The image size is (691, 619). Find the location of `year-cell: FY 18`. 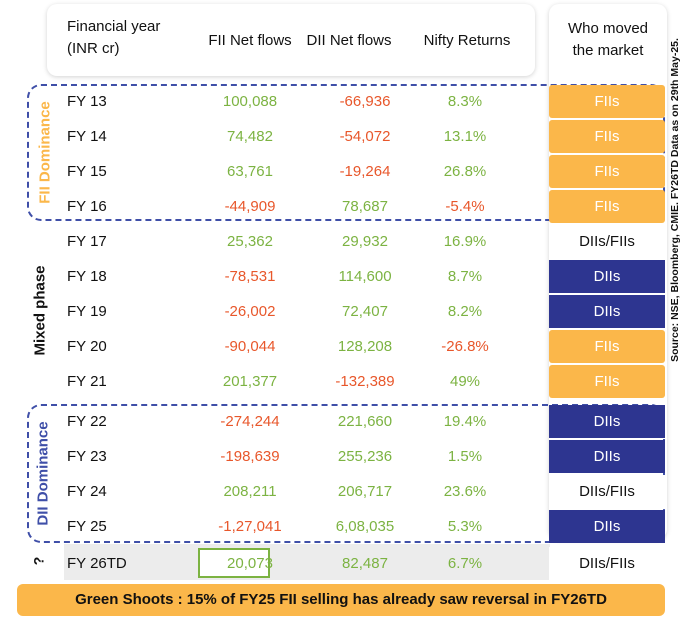

year-cell: FY 18 is located at coordinates (87, 276).